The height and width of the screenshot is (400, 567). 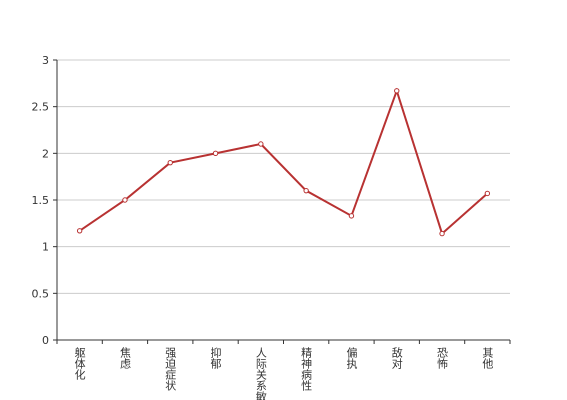 I want to click on x-tick-label: 其他, so click(x=487, y=358).